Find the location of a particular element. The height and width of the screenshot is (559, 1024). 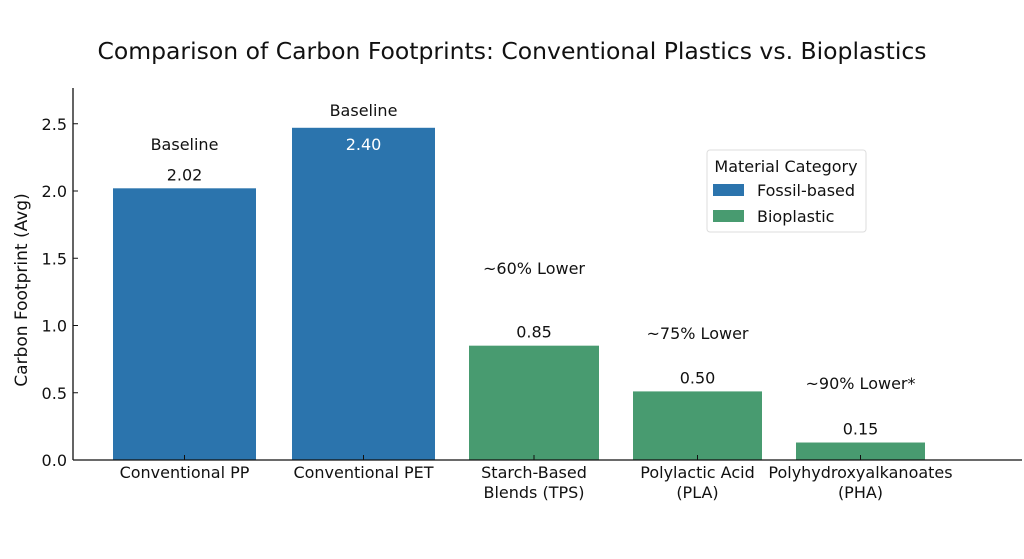

y-axis-label: Carbon Footprint (Avg) is located at coordinates (22, 289).